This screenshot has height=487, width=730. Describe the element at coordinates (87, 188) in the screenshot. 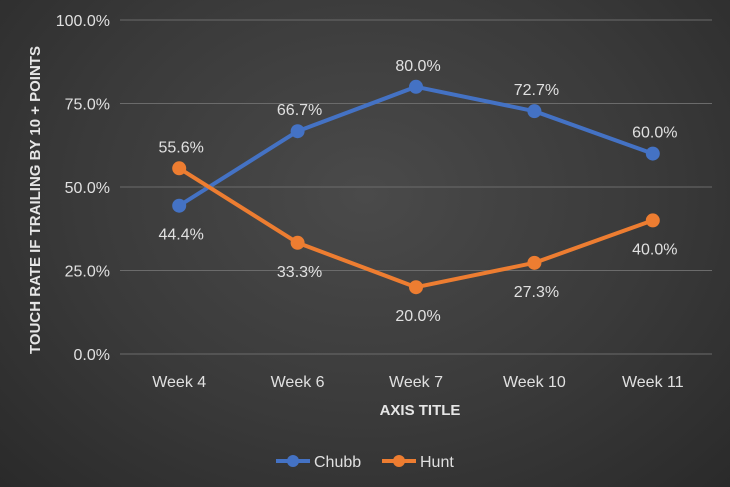

I see `y-tick-label: 50.0%` at that location.